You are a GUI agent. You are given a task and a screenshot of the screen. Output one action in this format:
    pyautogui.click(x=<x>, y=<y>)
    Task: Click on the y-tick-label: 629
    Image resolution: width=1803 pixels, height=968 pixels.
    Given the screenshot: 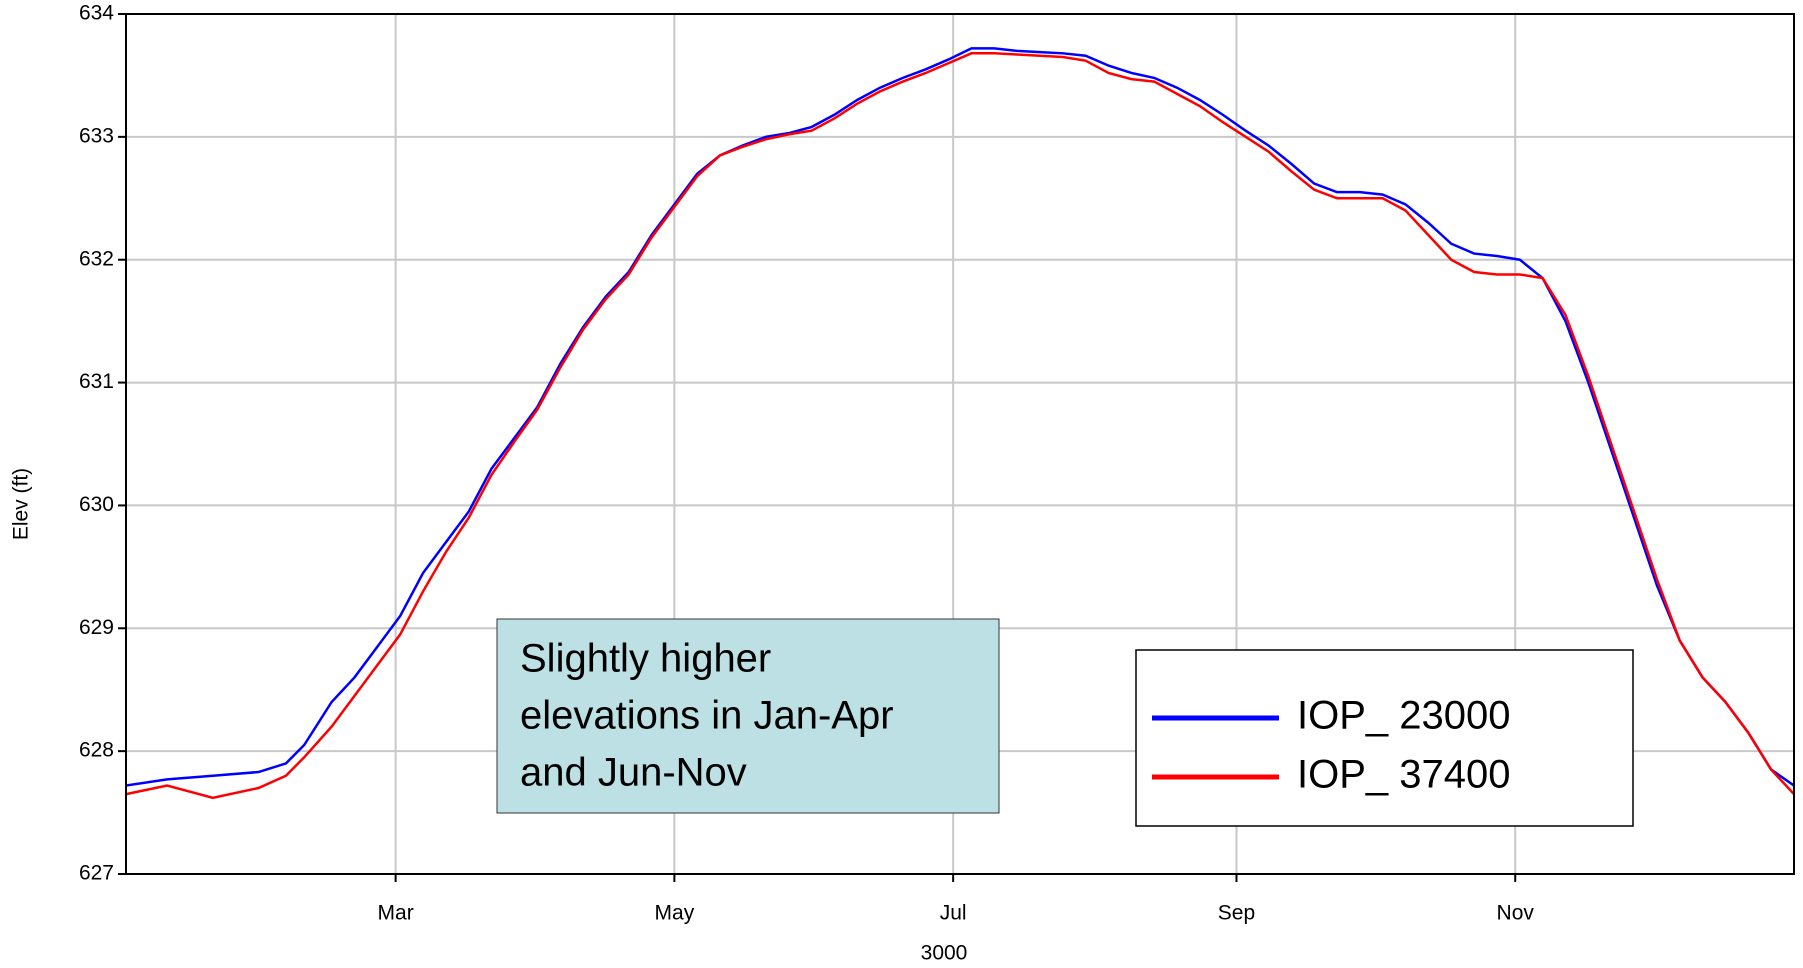 What is the action you would take?
    pyautogui.click(x=96, y=627)
    